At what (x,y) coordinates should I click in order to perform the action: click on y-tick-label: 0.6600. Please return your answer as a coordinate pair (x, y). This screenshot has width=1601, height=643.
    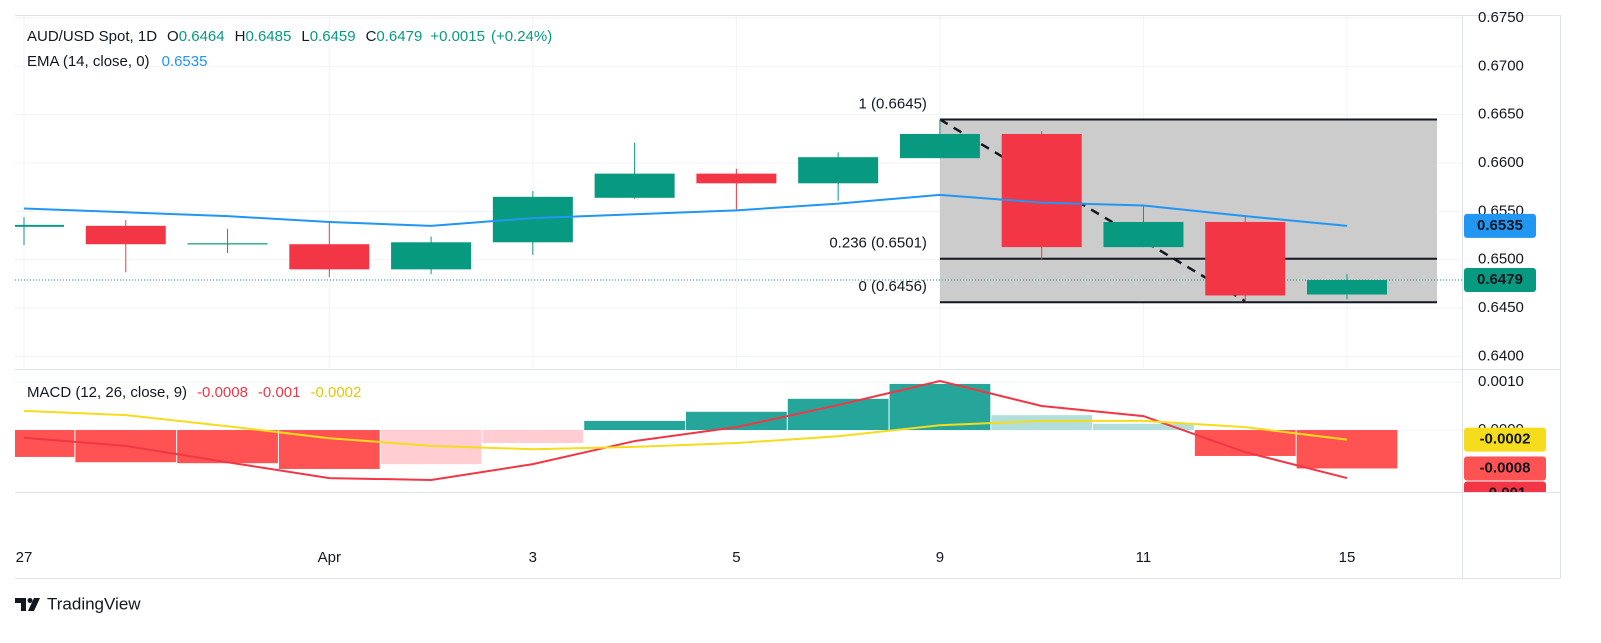
    Looking at the image, I should click on (1501, 162).